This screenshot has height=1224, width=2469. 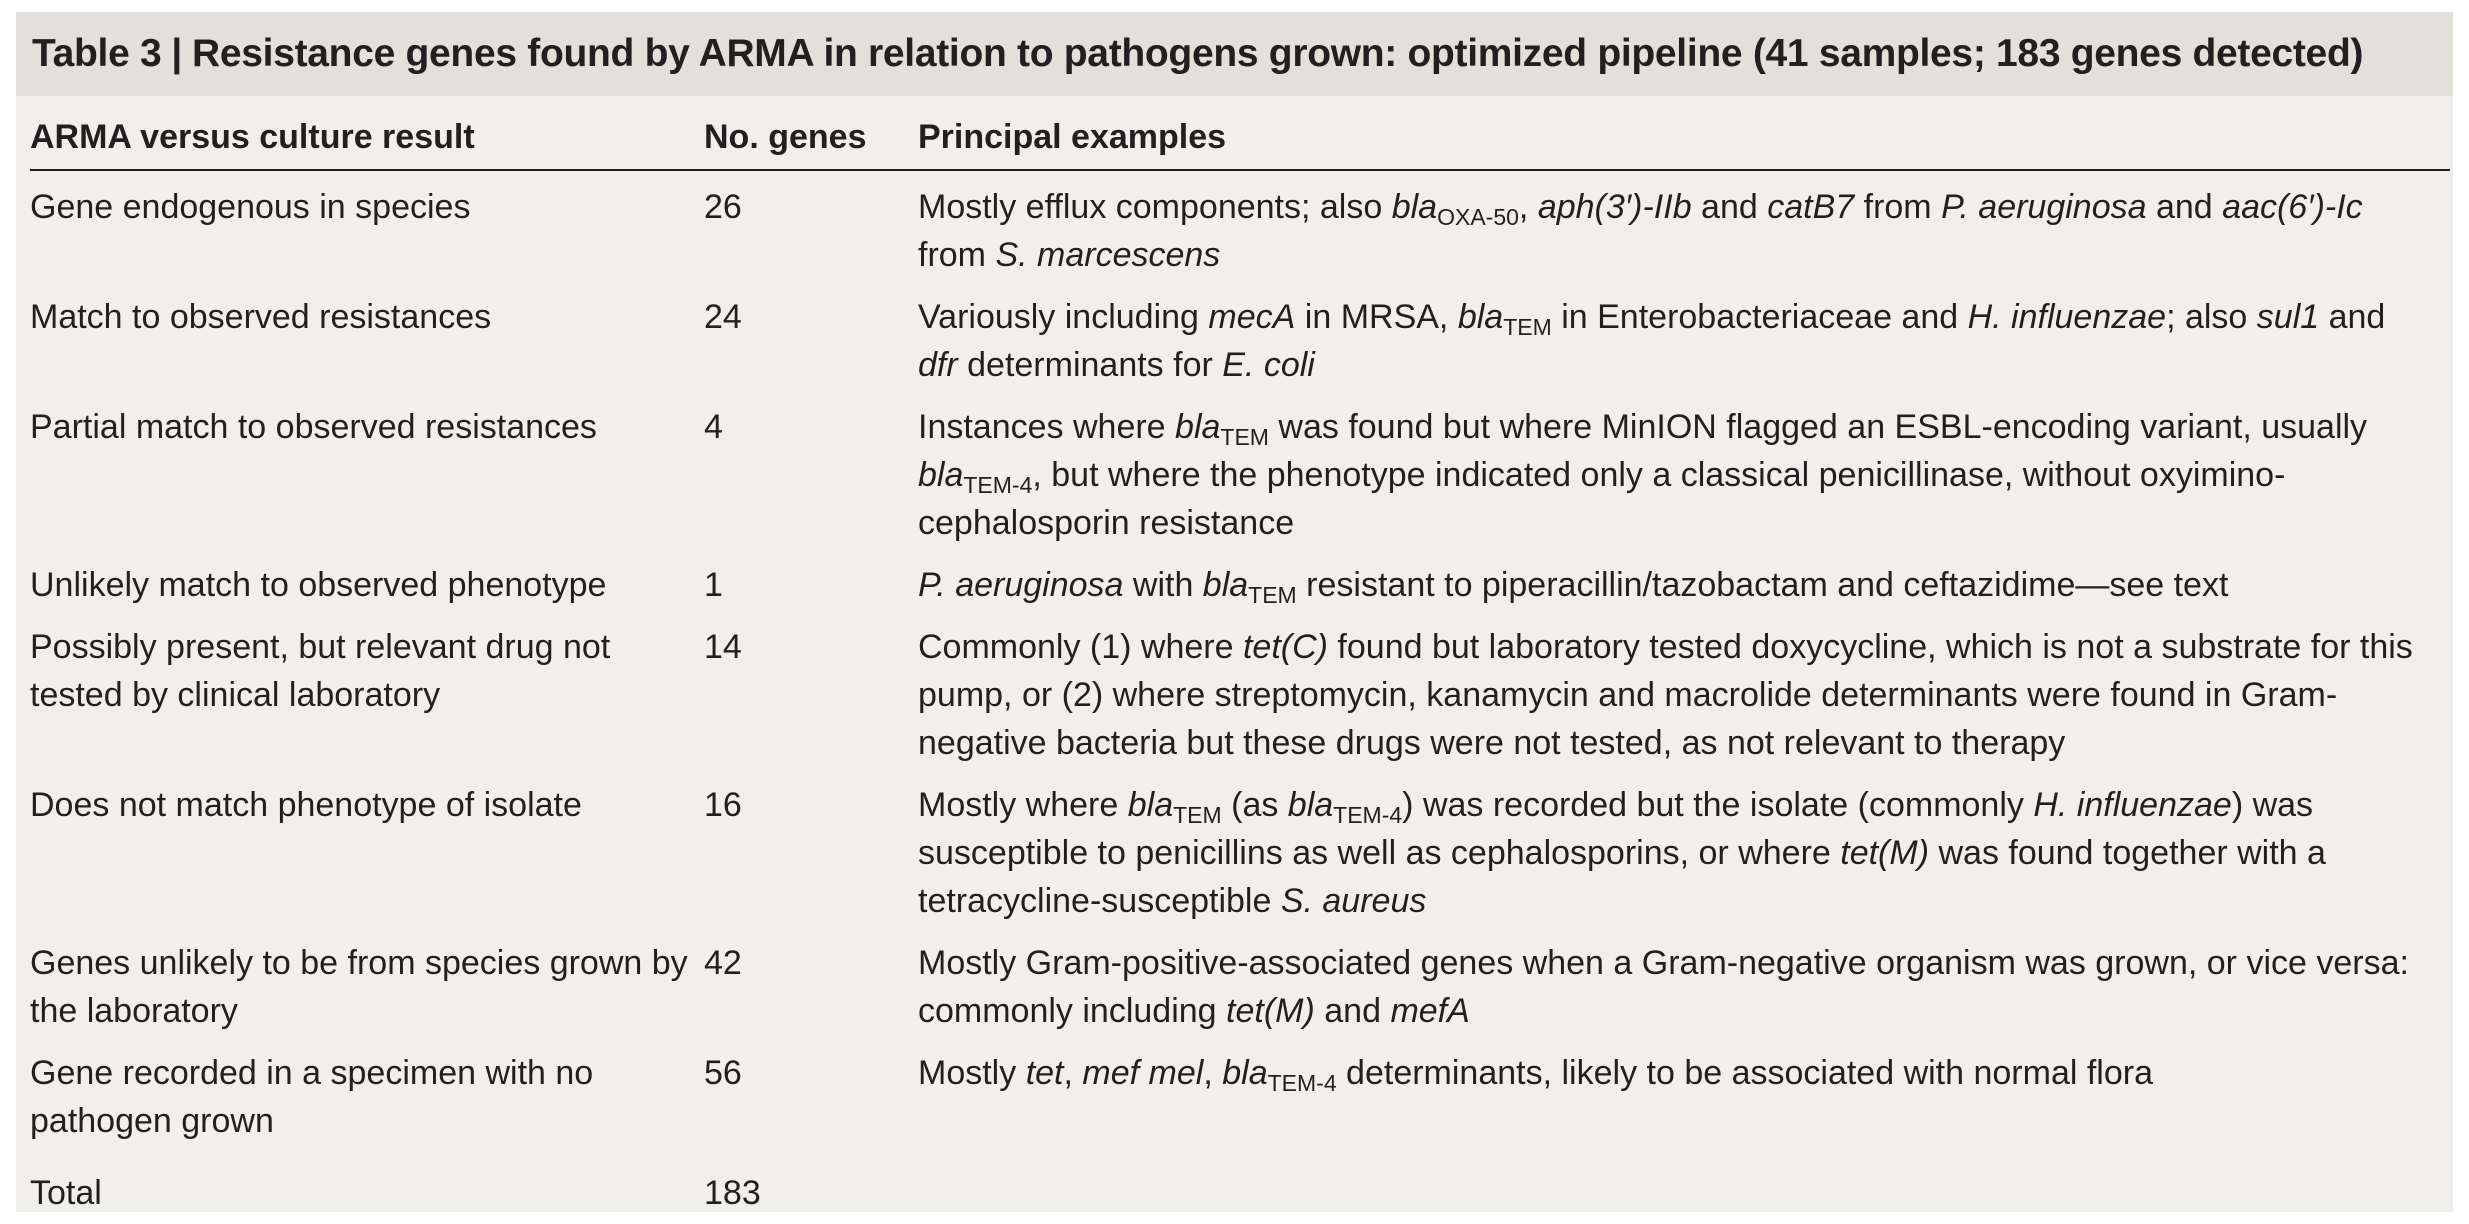 I want to click on italic-term: aac(6′)-Ic, so click(x=2292, y=207).